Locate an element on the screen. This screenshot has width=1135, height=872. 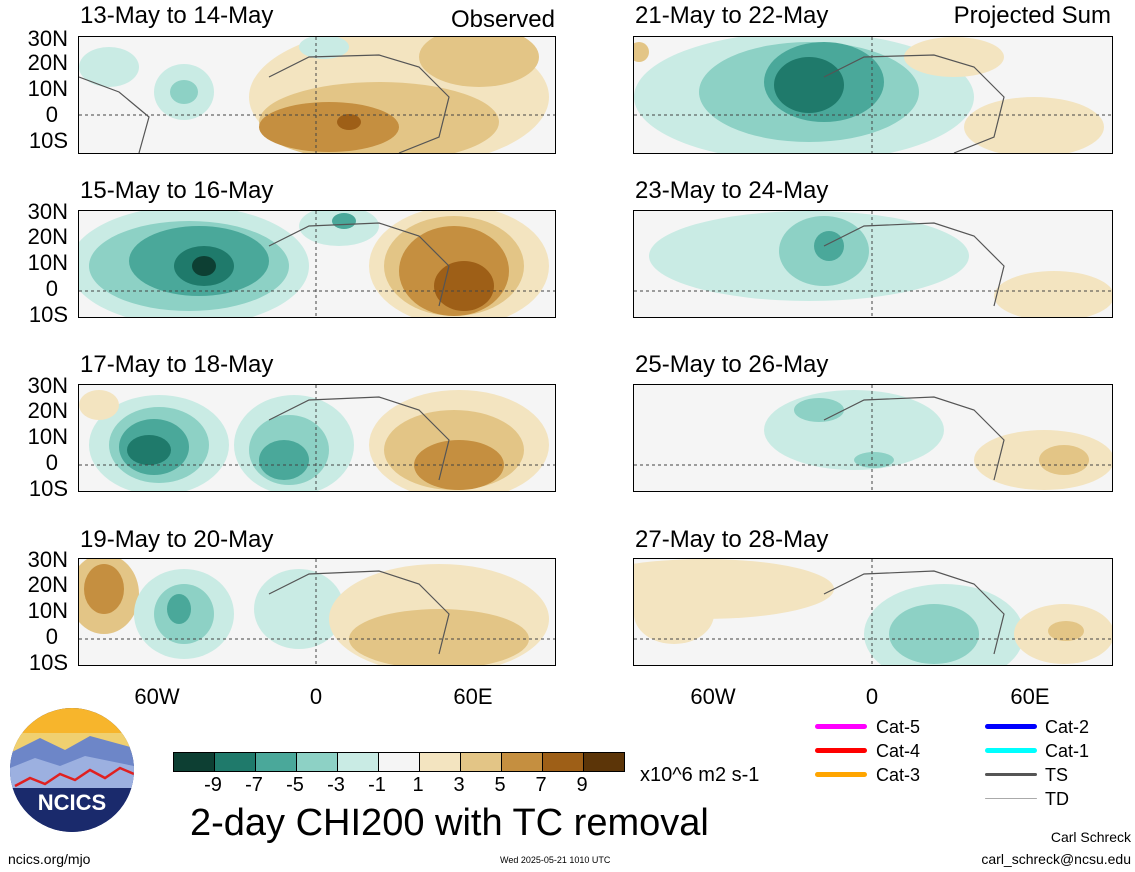
legend-label-cat4: Cat-4 is located at coordinates (898, 751).